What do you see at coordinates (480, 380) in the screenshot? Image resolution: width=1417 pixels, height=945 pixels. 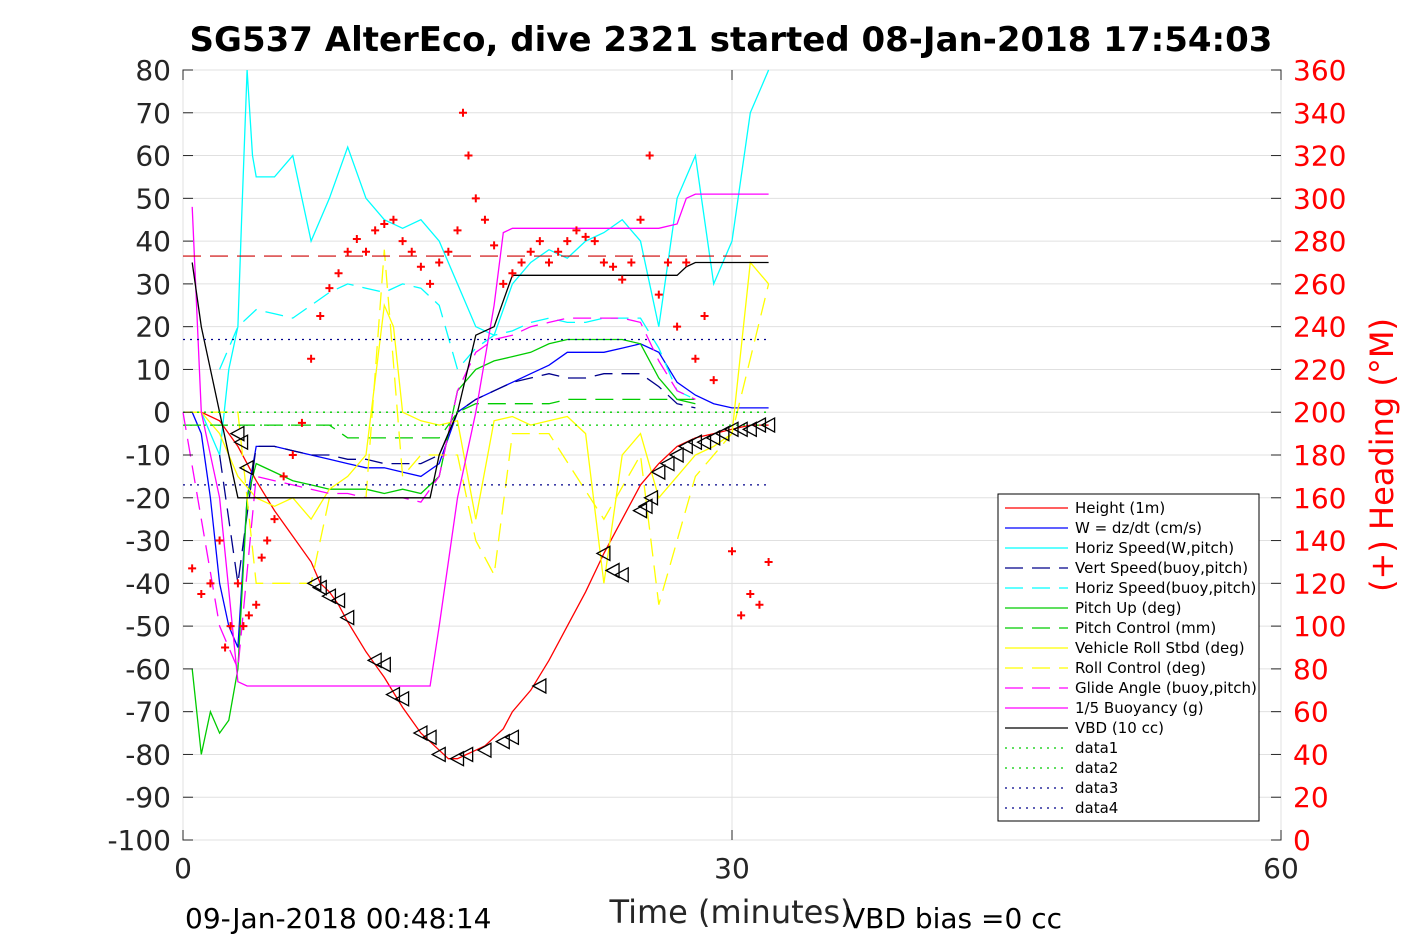 I see `series-vbd-10-cc` at bounding box center [480, 380].